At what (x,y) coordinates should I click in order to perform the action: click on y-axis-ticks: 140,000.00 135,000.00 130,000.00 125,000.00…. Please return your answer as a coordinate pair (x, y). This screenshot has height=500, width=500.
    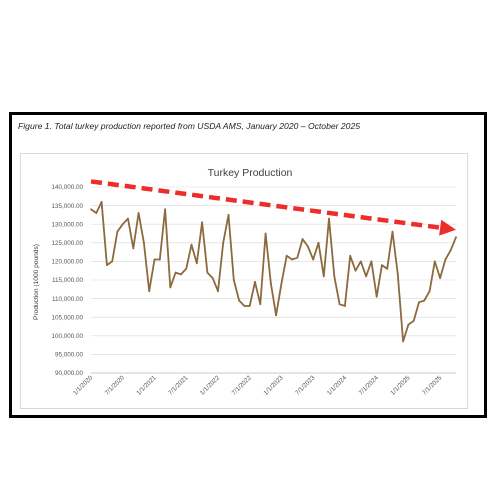
    Looking at the image, I should click on (67, 280).